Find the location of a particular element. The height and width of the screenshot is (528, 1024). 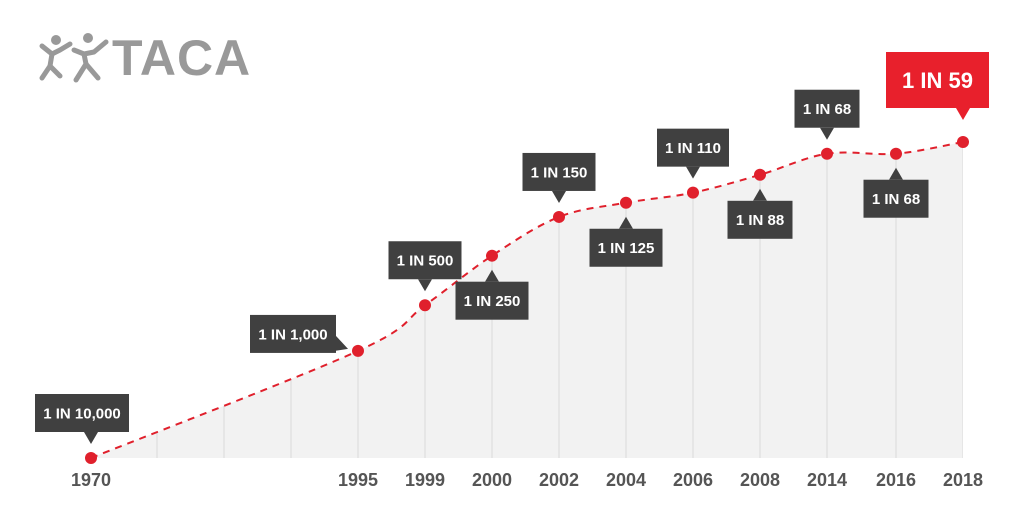

x-tick-label: 2002 is located at coordinates (559, 480).